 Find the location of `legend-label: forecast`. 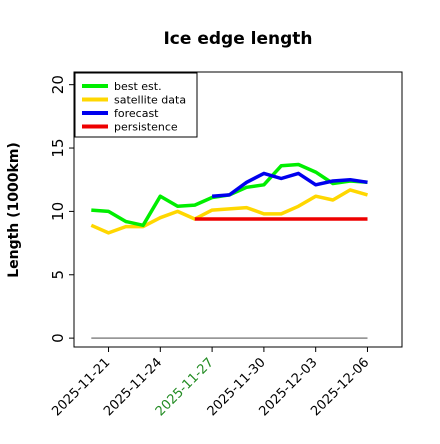

legend-label: forecast is located at coordinates (136, 113).